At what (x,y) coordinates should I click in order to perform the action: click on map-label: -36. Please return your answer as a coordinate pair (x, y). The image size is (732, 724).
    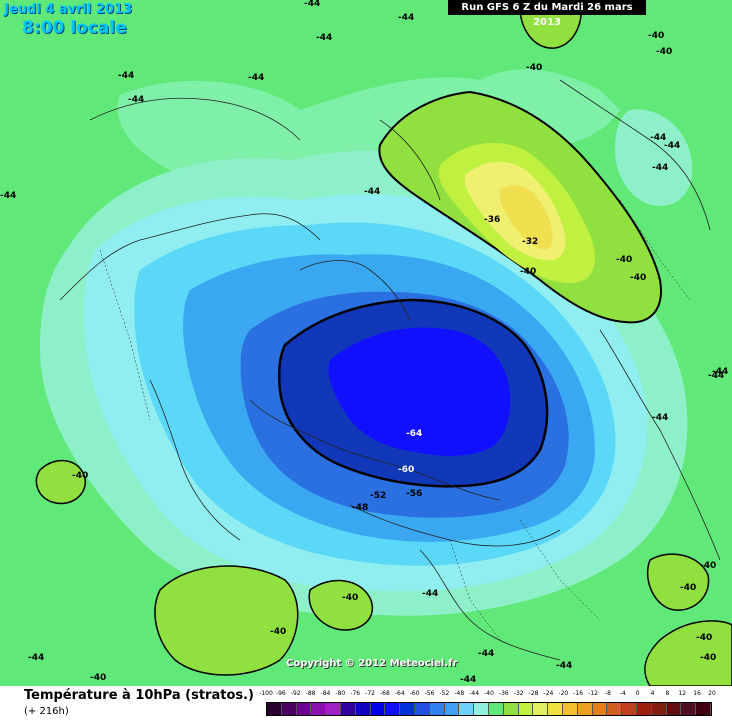
    Looking at the image, I should click on (492, 220).